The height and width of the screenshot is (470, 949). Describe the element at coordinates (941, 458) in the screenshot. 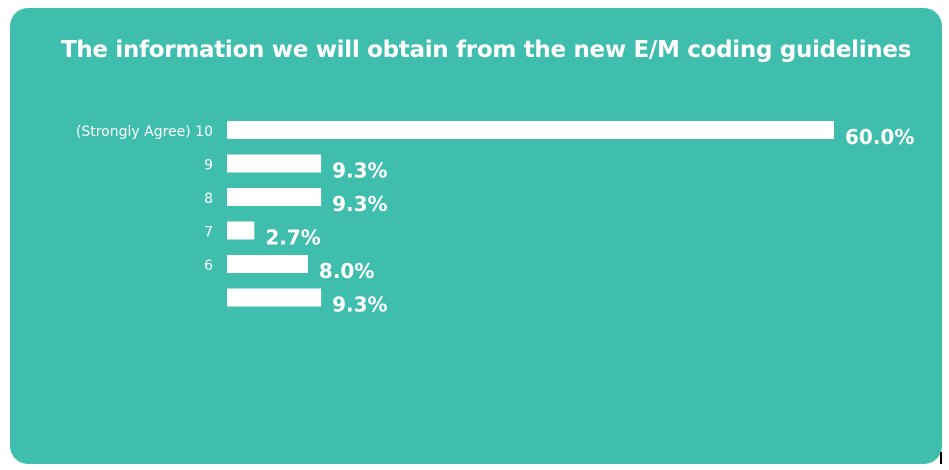

I see `edge-mark` at that location.